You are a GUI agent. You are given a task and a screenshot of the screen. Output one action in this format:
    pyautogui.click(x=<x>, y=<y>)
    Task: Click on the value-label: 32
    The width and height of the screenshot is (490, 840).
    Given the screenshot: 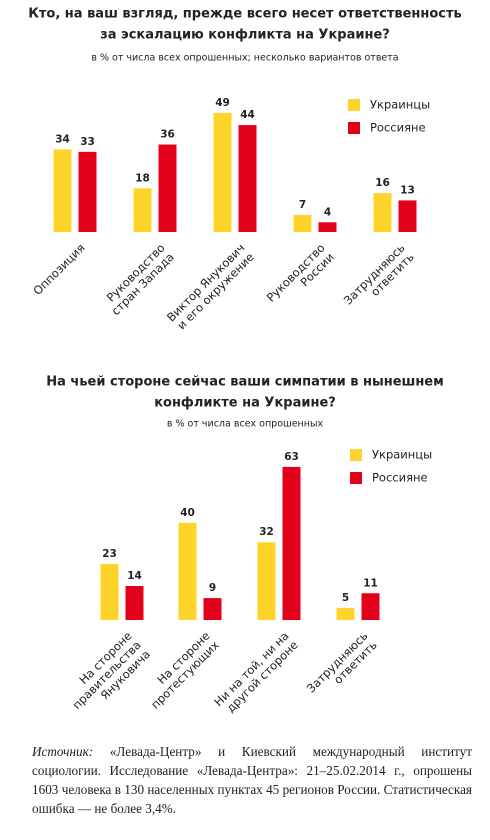 What is the action you would take?
    pyautogui.click(x=266, y=532)
    